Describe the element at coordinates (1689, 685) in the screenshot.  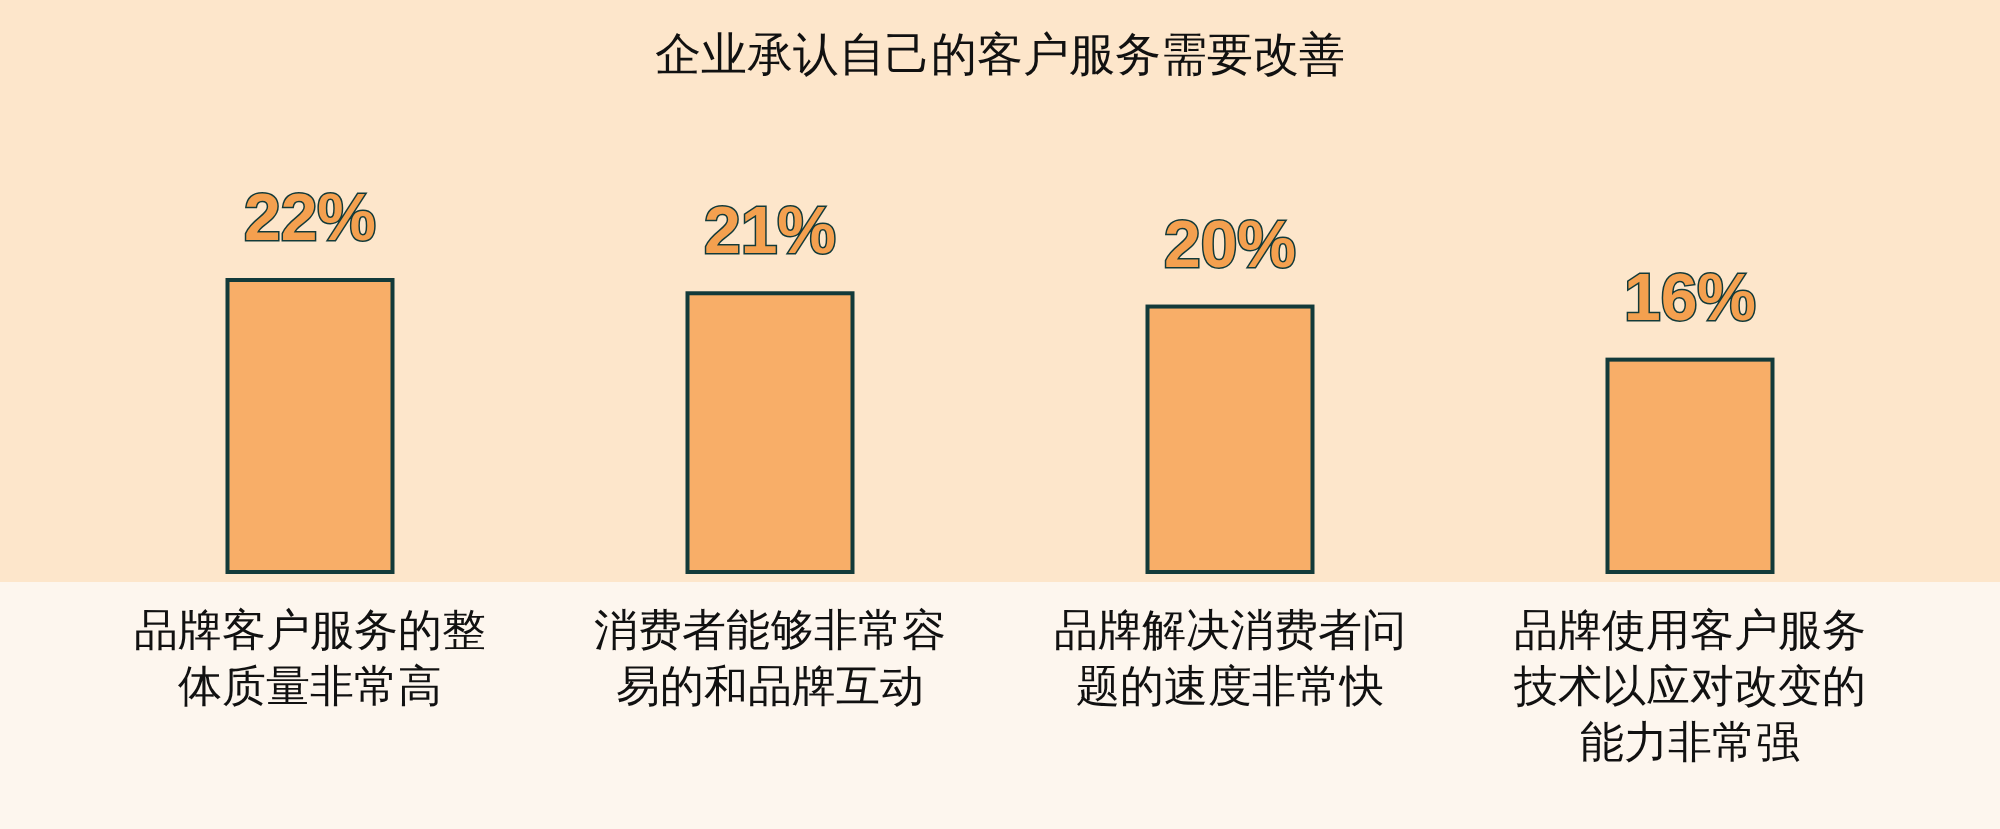
I see `x-tick-label: 品牌使用客户服务技术以应对改变的能力非常强` at that location.